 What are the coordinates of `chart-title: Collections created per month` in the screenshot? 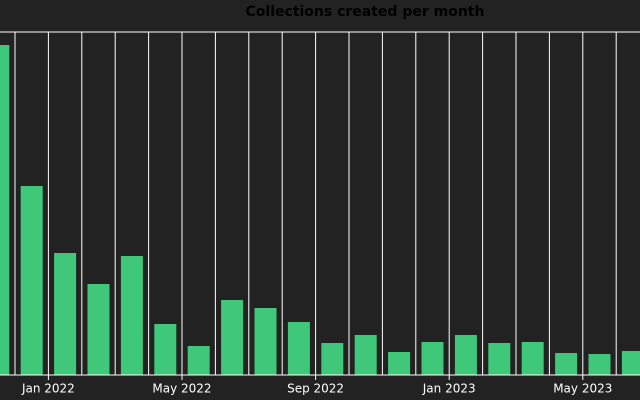 It's located at (365, 12).